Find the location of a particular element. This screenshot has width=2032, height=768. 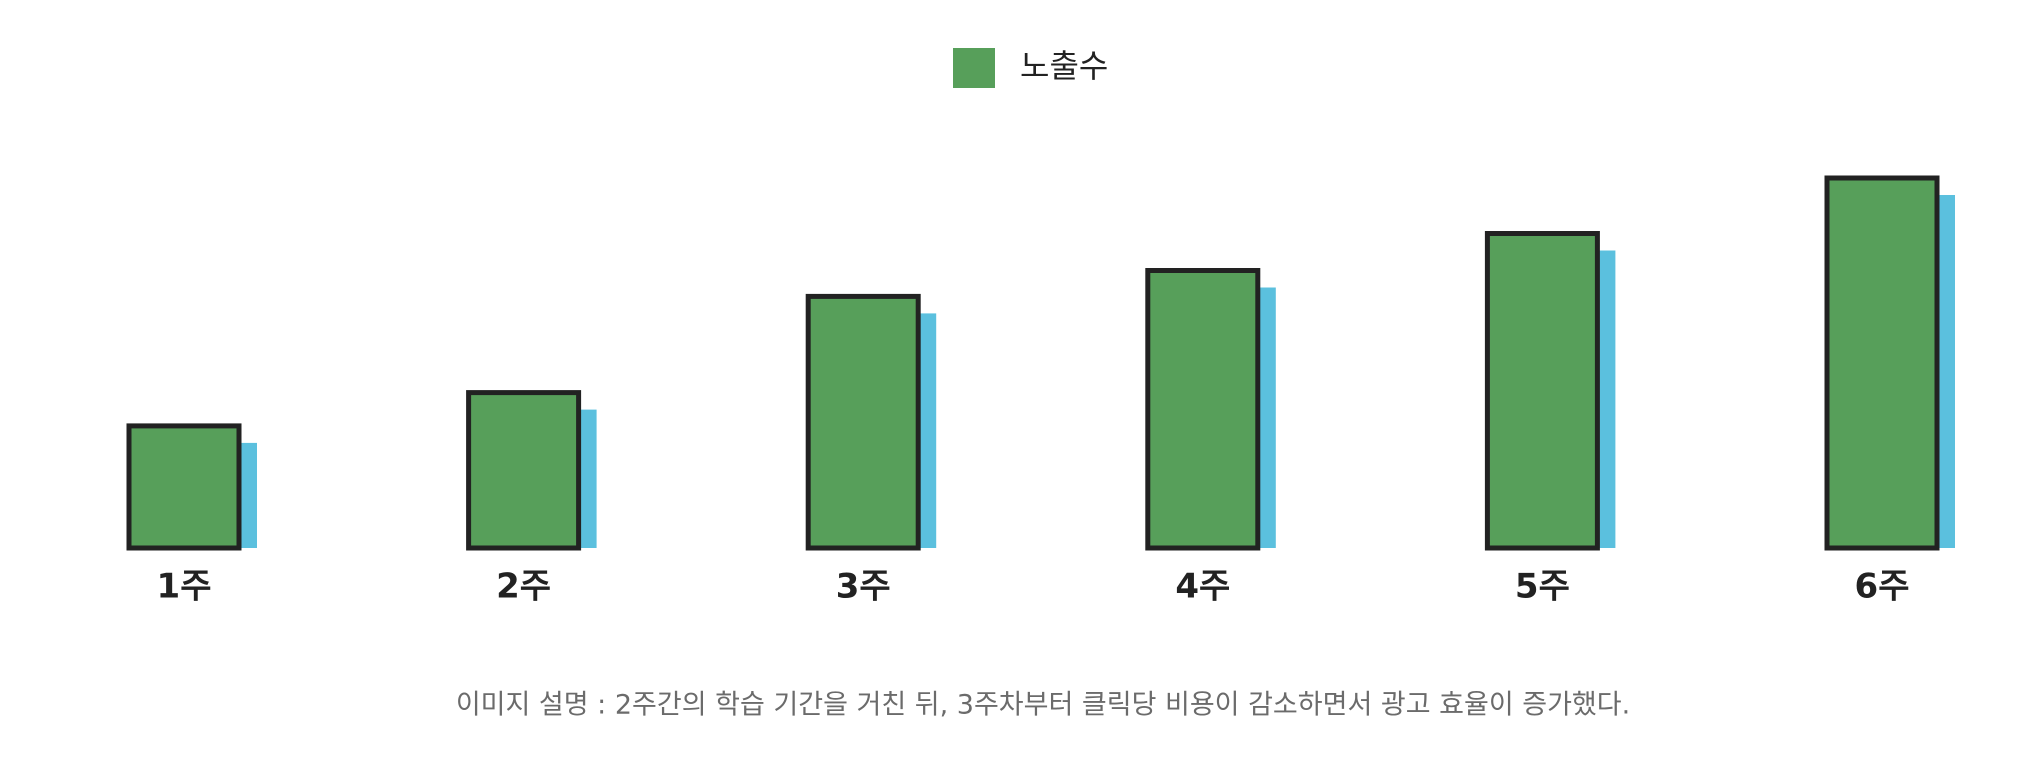

x-tick-label: 3주 is located at coordinates (863, 587).